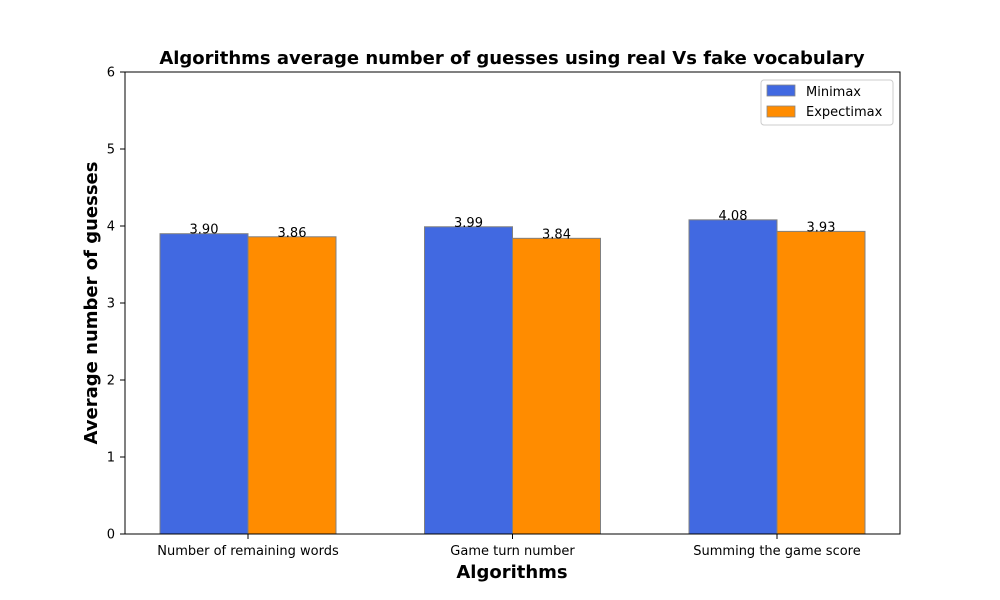 This screenshot has height=600, width=1000. I want to click on data-label-expectimax-game-turn-number: 3.84, so click(556, 234).